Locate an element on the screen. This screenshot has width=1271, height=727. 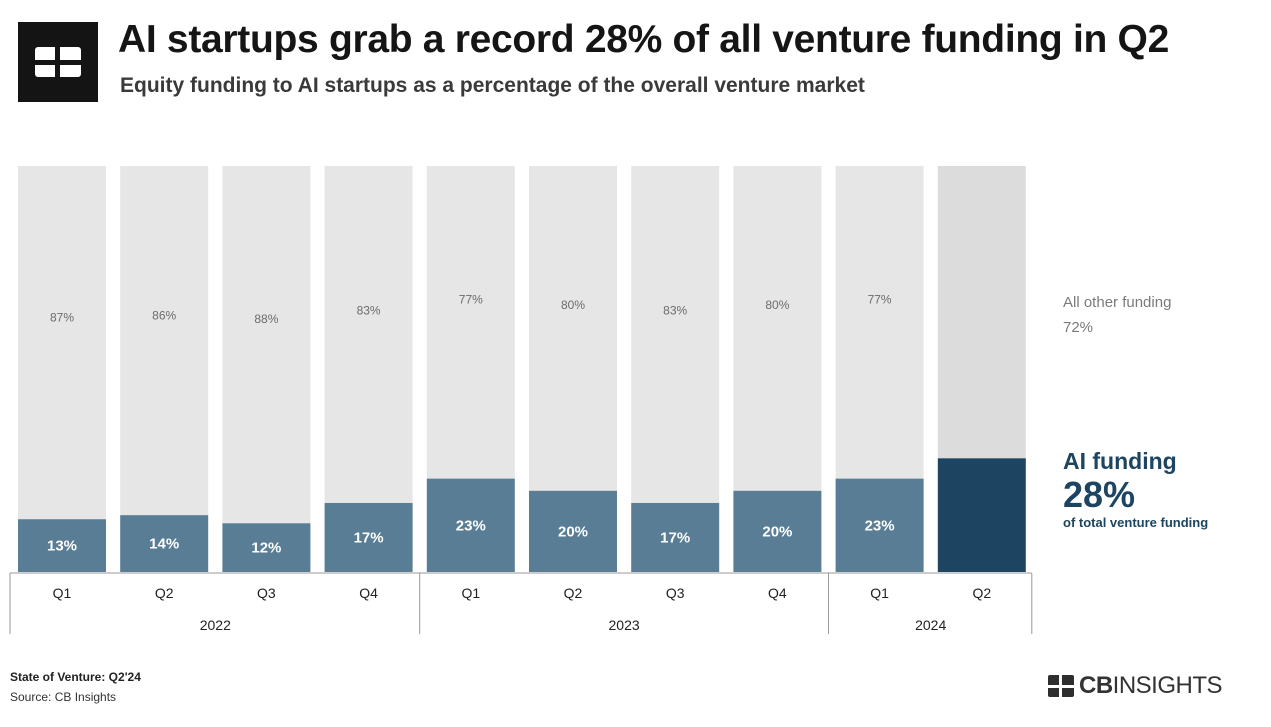
ai-pct-label-5: 23% is located at coordinates (471, 525).